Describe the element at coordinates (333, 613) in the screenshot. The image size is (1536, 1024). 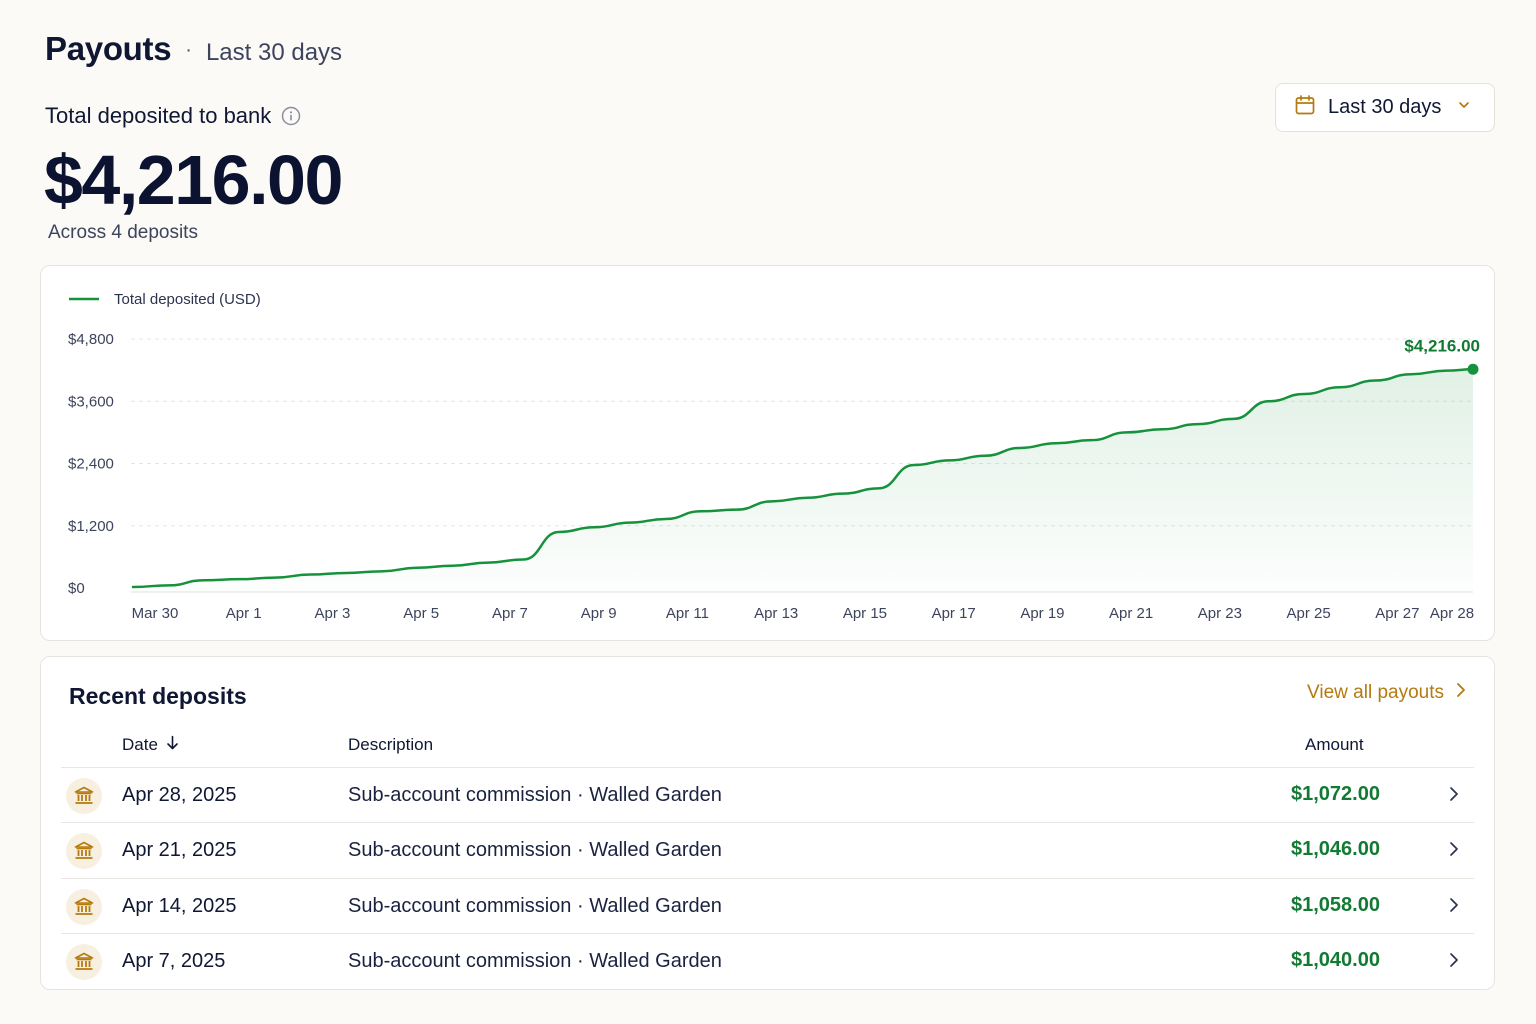
I see `x-tick-label: Apr 3` at that location.